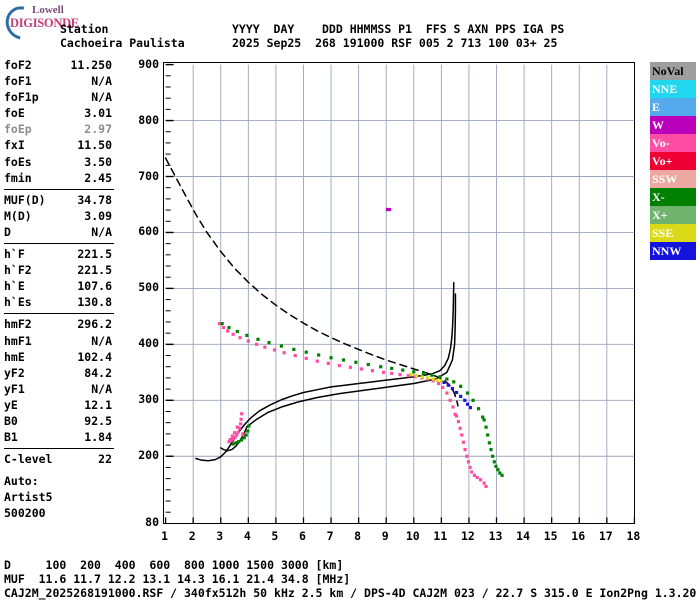  Describe the element at coordinates (25, 513) in the screenshot. I see `auto-code: 500200` at that location.